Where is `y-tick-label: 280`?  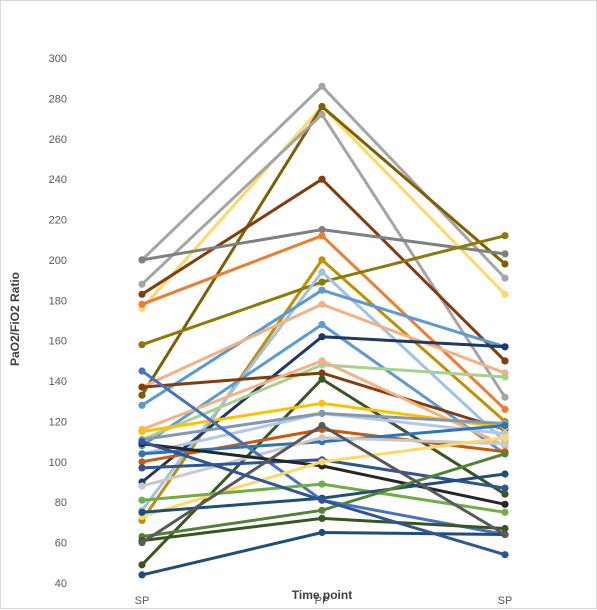 y-tick-label: 280 is located at coordinates (58, 99).